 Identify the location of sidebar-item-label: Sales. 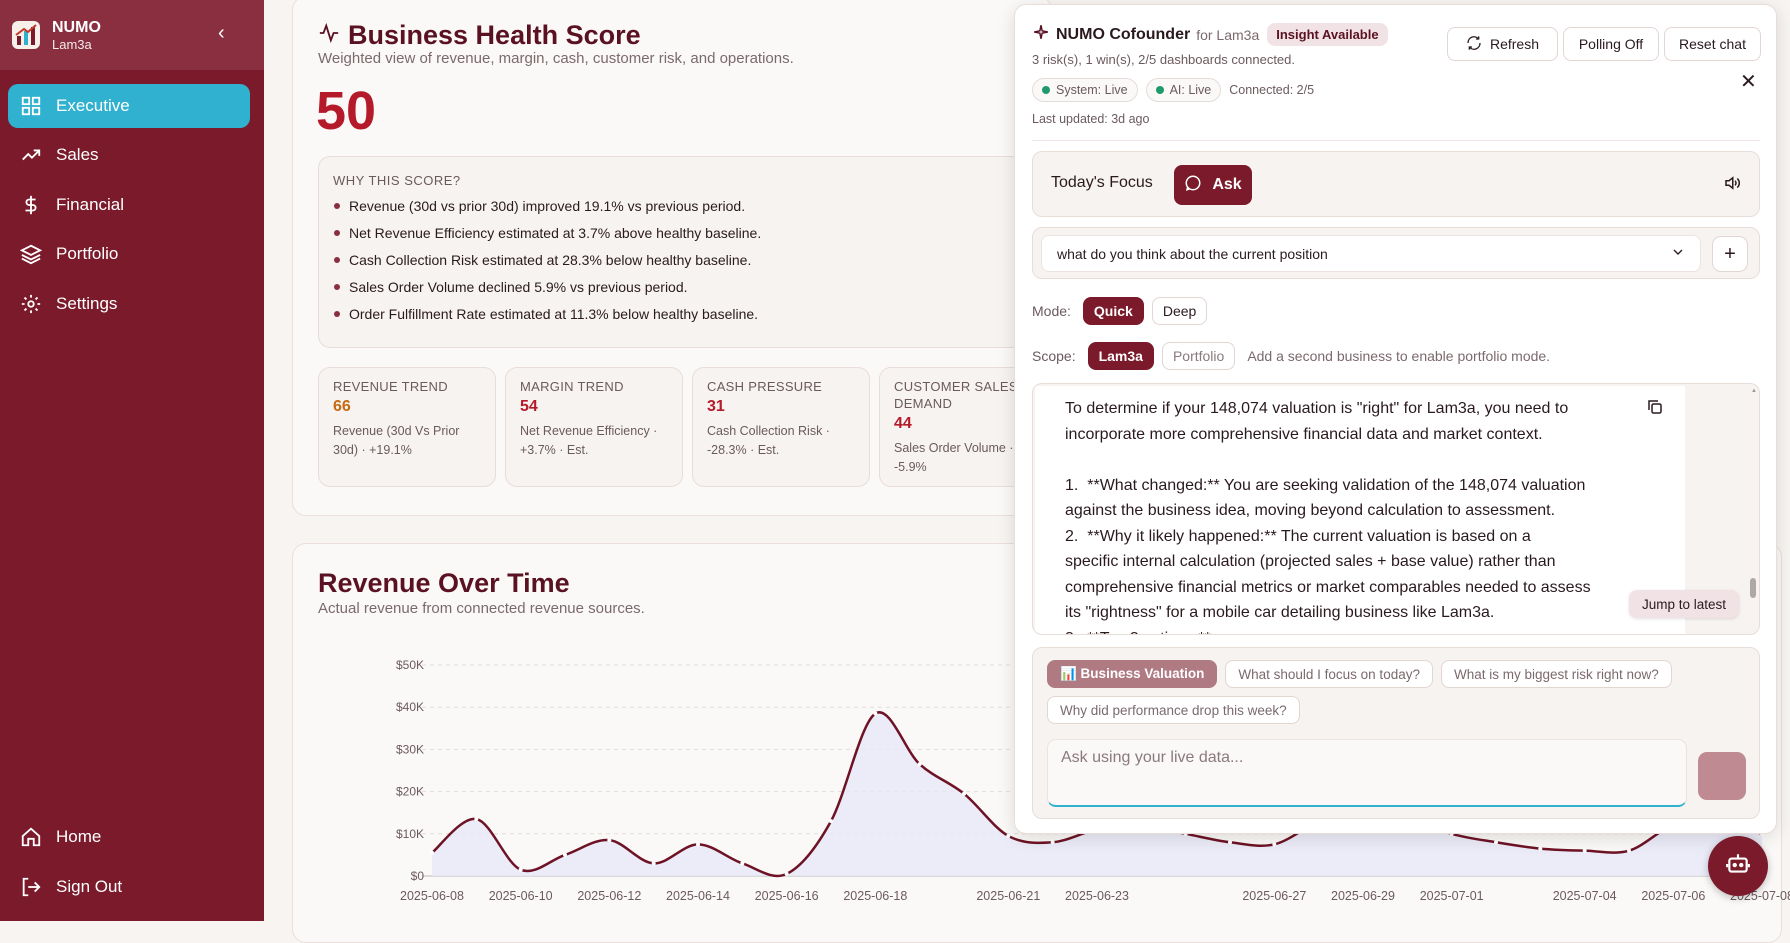
(77, 154).